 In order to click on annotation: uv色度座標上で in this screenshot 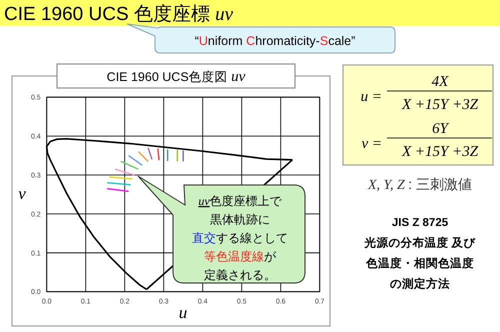, I will do `click(240, 201)`.